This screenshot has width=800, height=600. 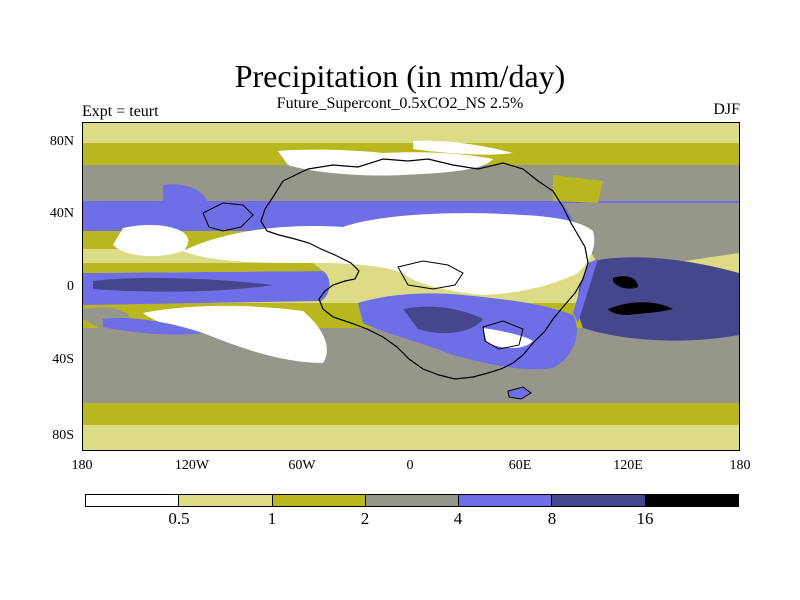 I want to click on dry-north, so click(x=389, y=254).